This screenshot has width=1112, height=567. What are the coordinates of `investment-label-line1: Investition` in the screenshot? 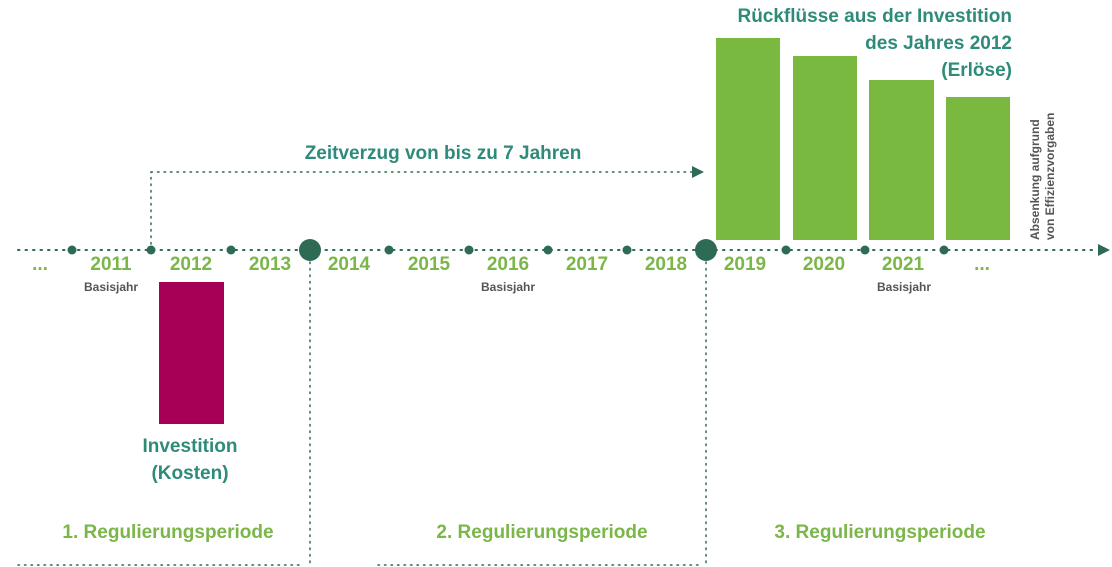 It's located at (190, 446).